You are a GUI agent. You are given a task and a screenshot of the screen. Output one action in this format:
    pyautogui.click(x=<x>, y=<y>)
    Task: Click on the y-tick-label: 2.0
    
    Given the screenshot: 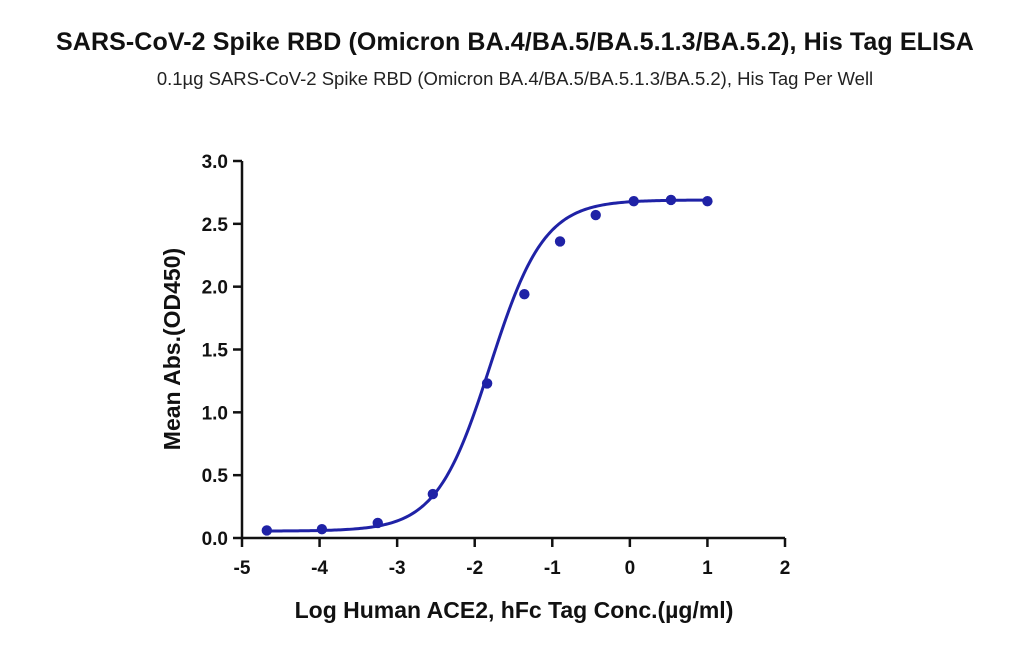 What is the action you would take?
    pyautogui.click(x=215, y=288)
    